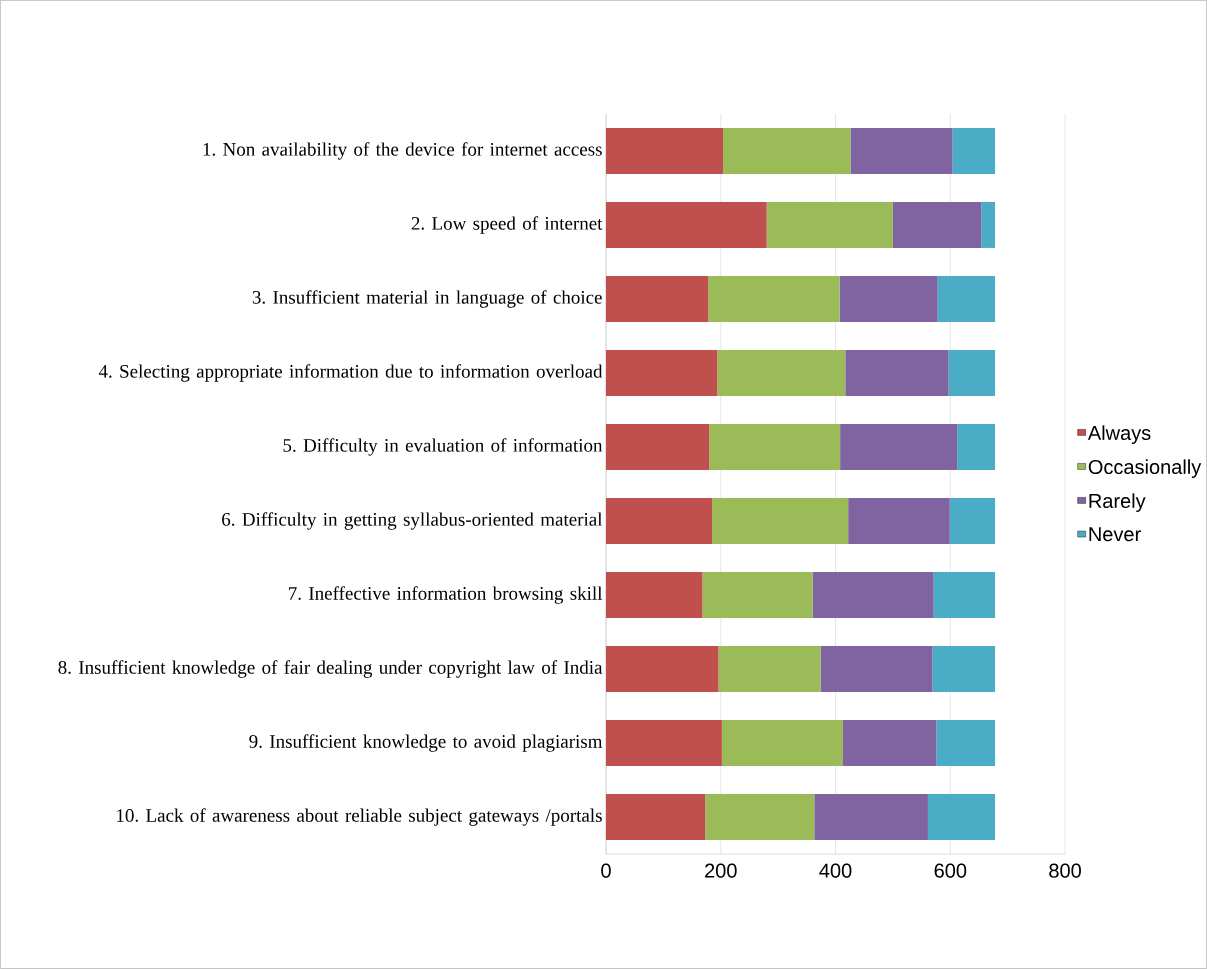 This screenshot has width=1207, height=969. I want to click on y-tick-label: 6. Difficulty in getting syllabus-oriented material, so click(412, 521).